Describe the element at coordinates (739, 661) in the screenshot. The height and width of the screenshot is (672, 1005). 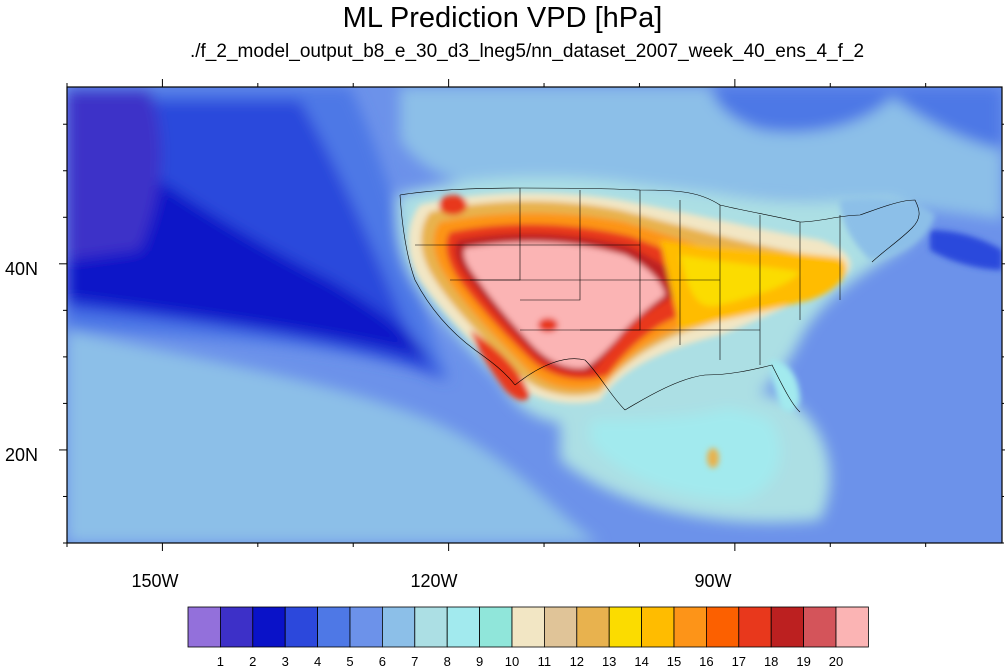
I see `colorbar-label: 17` at that location.